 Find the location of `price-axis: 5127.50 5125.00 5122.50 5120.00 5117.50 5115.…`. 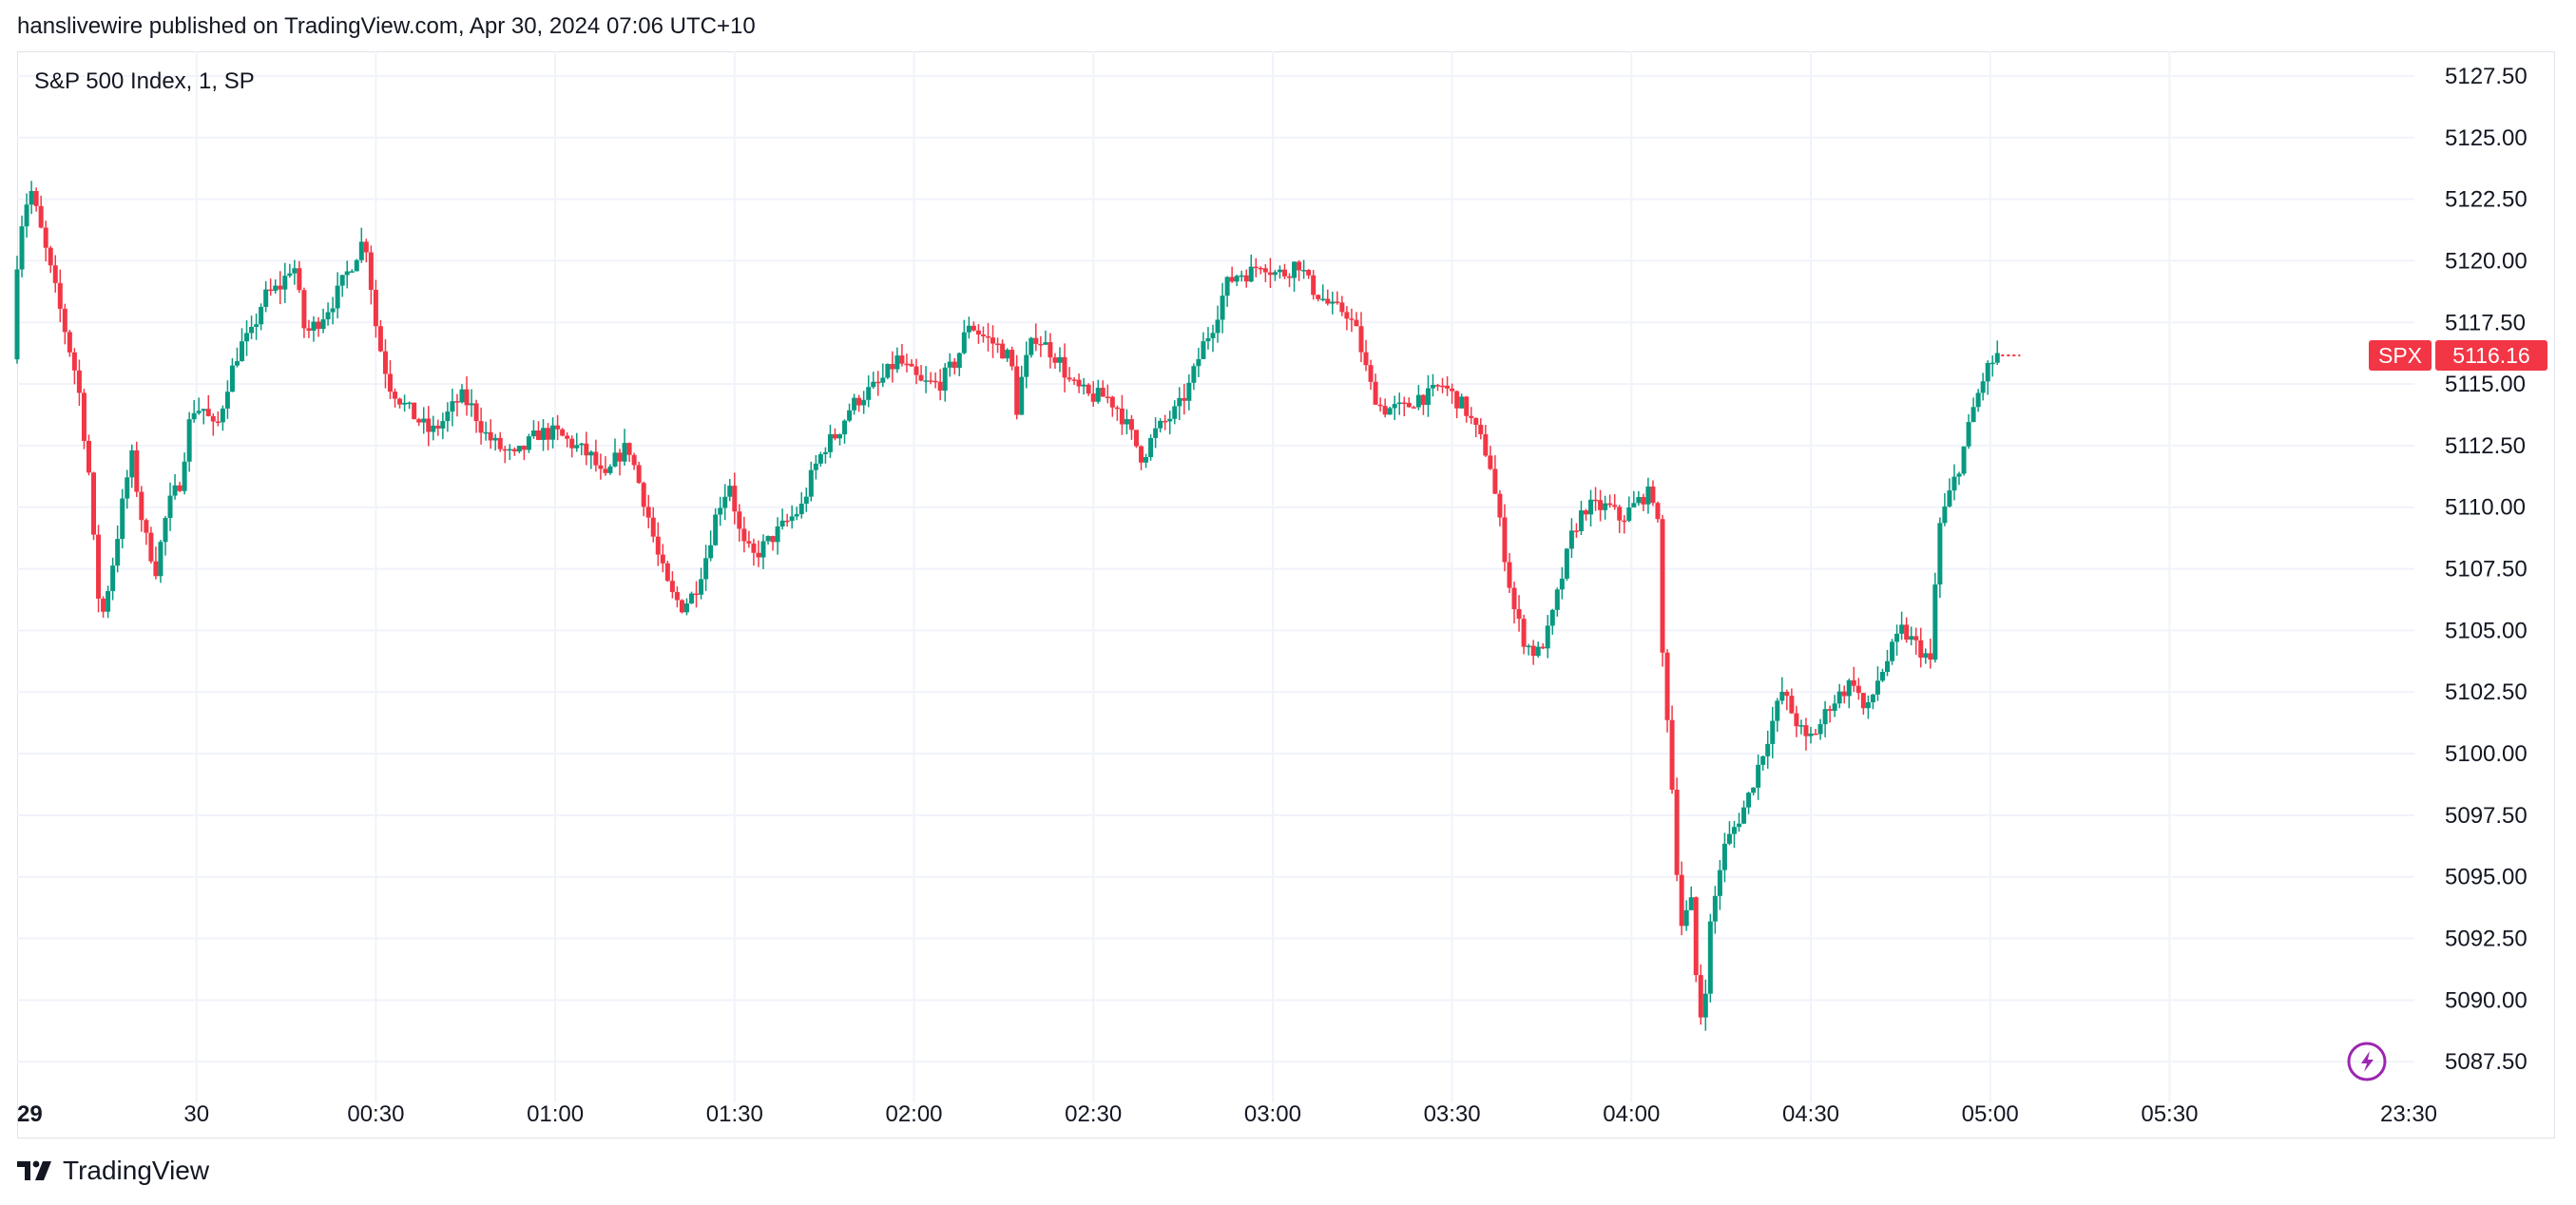

price-axis: 5127.50 5125.00 5122.50 5120.00 5117.50 5115.… is located at coordinates (2486, 569).